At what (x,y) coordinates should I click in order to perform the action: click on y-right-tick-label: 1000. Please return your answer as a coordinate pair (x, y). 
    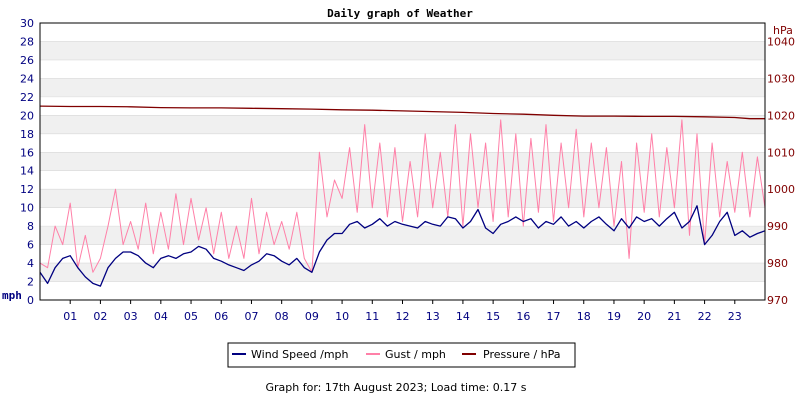
    Looking at the image, I should click on (781, 189).